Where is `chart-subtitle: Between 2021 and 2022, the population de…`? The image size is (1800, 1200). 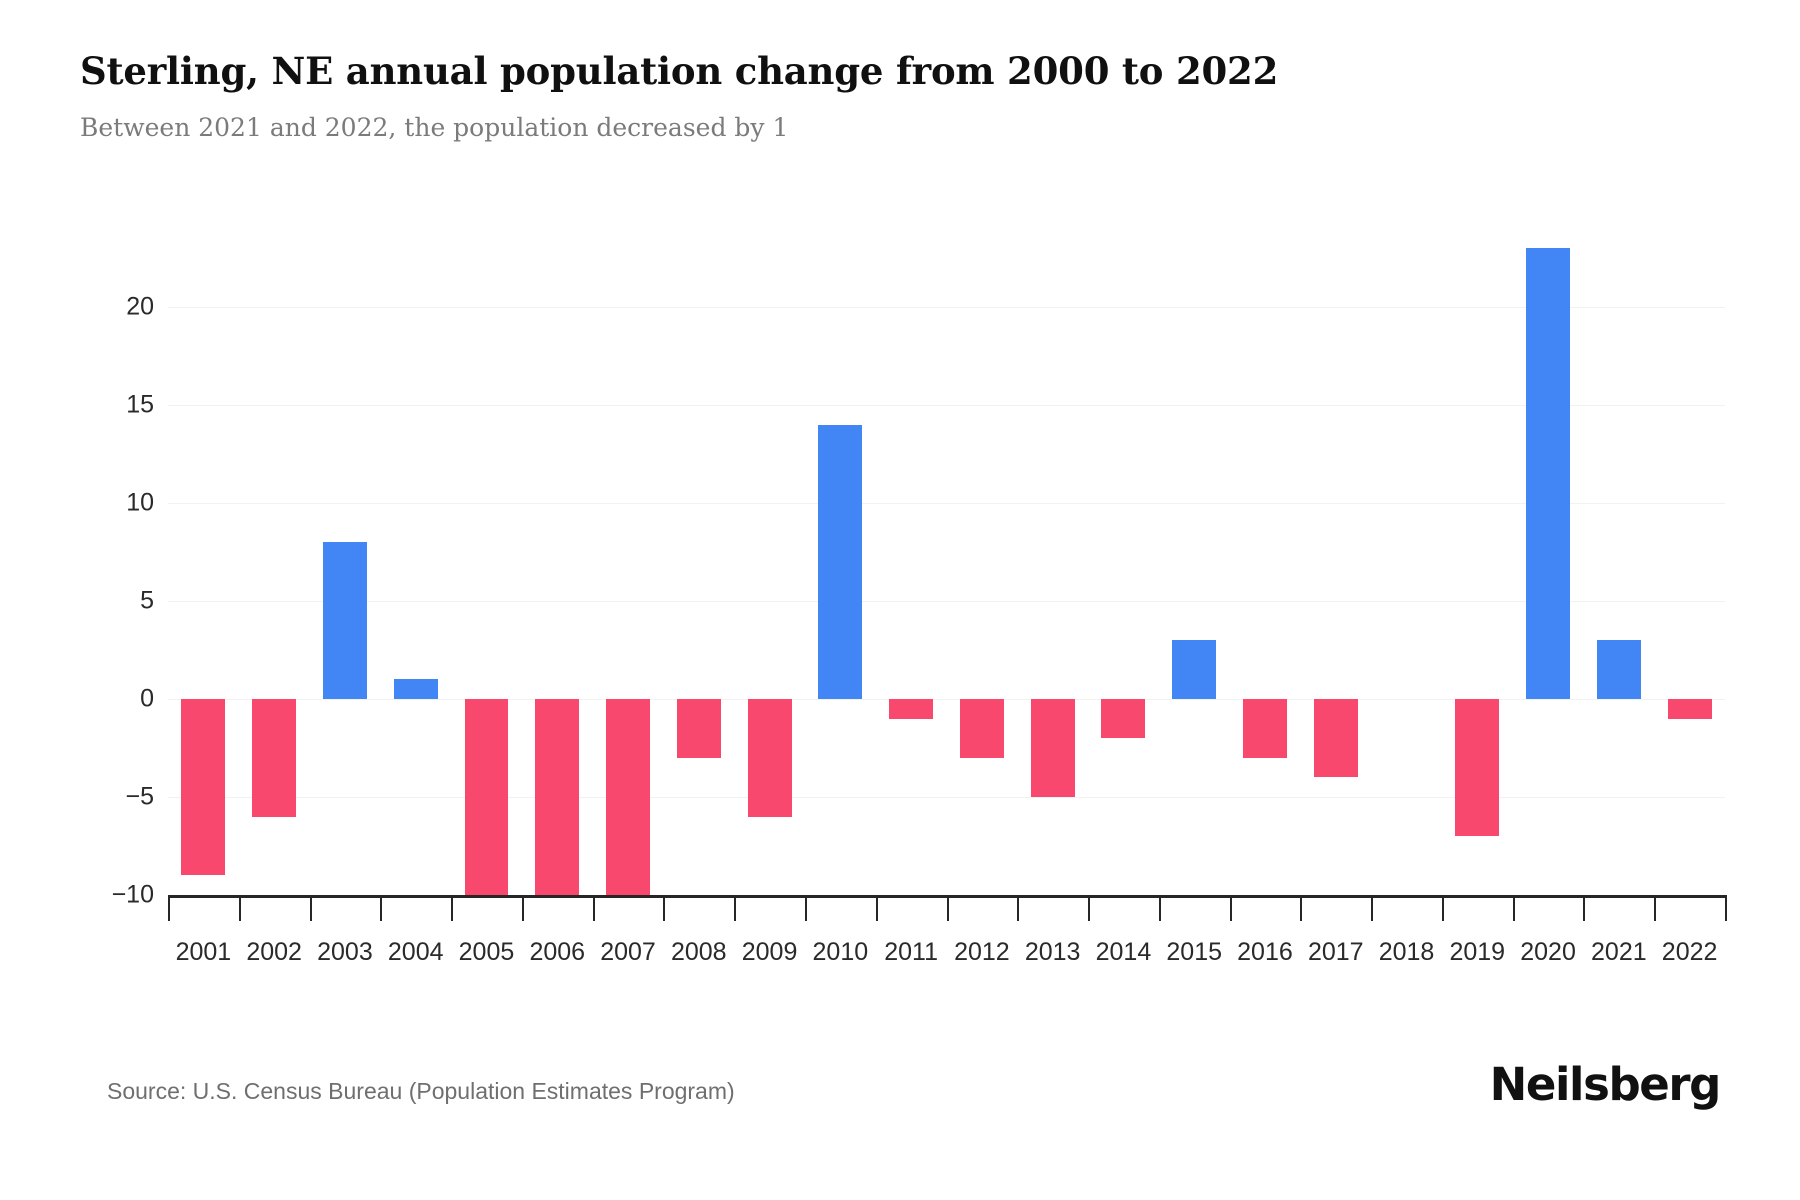
chart-subtitle: Between 2021 and 2022, the population de… is located at coordinates (434, 128).